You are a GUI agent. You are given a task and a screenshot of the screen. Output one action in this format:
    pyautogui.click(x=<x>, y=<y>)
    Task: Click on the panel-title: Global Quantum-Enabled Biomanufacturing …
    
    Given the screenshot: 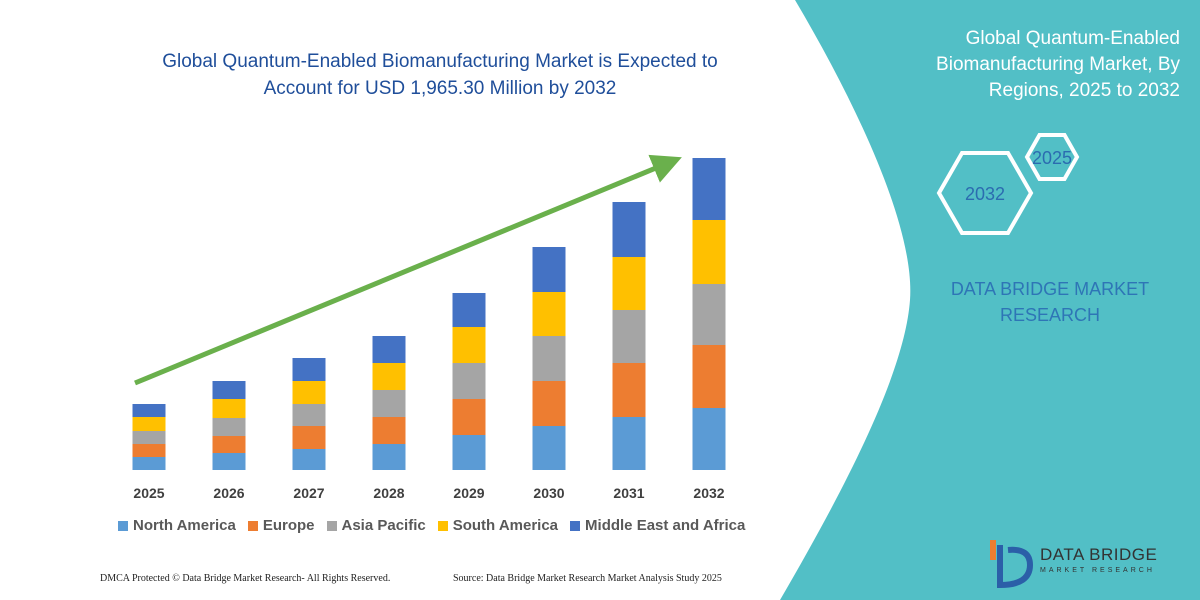 What is the action you would take?
    pyautogui.click(x=1058, y=64)
    